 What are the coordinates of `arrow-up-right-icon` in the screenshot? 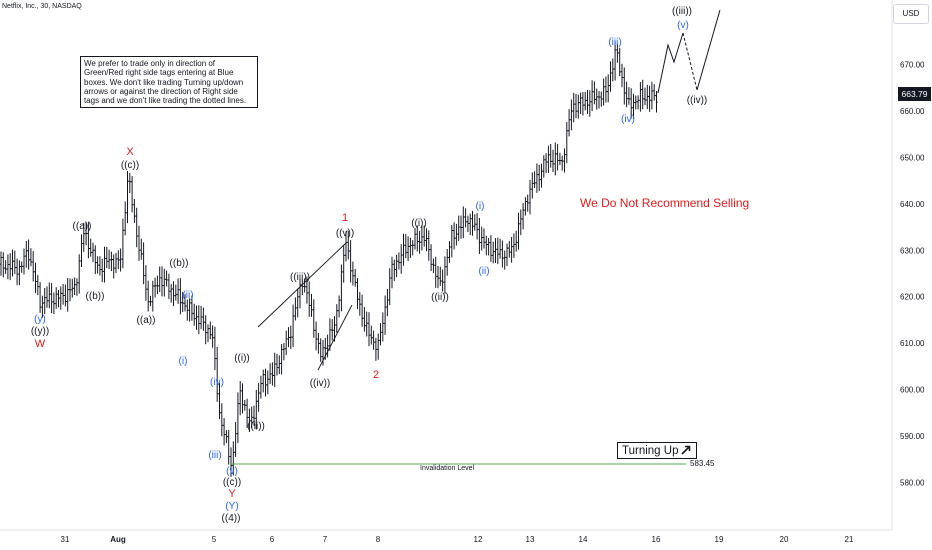 It's located at (686, 450).